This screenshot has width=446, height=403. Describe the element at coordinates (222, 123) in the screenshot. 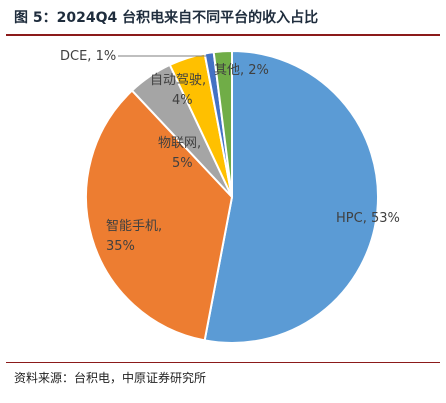

I see `pie-slice-other` at that location.